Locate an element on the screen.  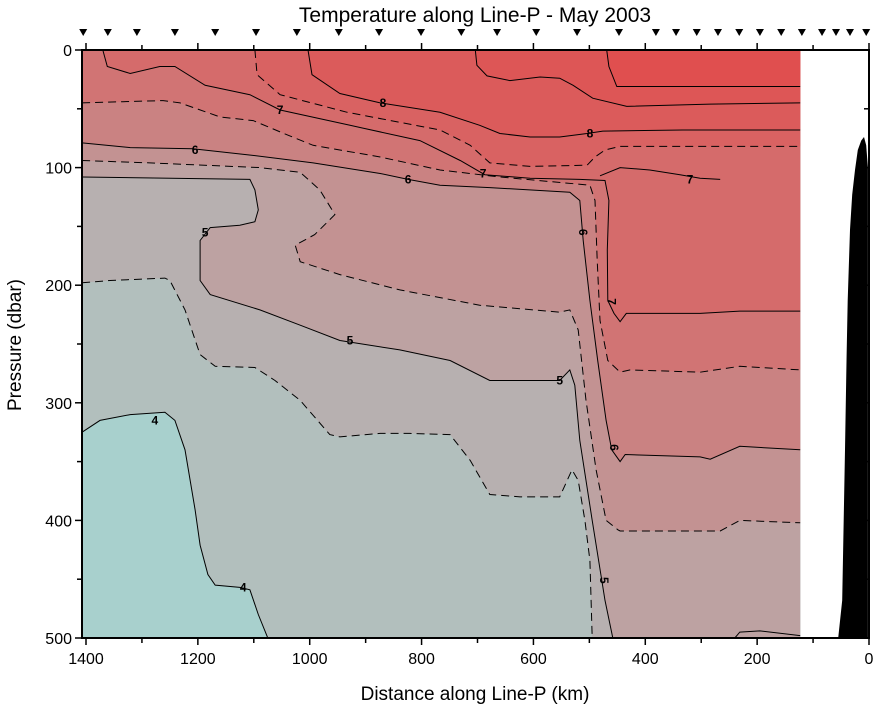
seafloor-profile is located at coordinates (853, 387).